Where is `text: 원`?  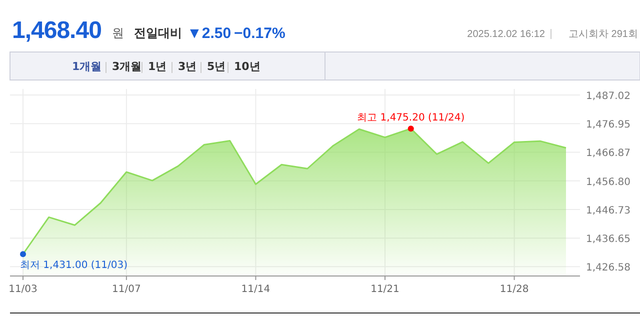
text: 원 is located at coordinates (118, 33).